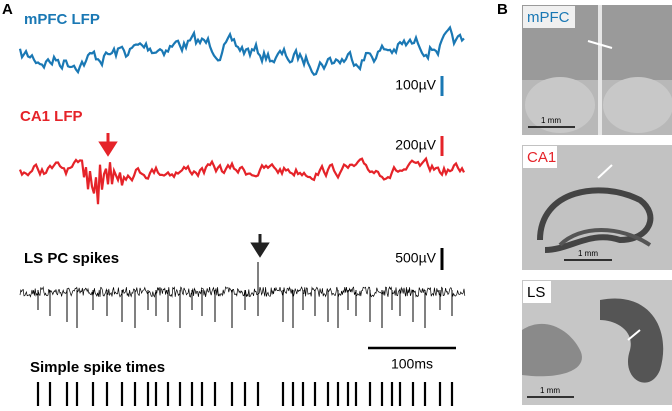 This screenshot has height=411, width=672. Describe the element at coordinates (71, 258) in the screenshot. I see `trace-label: LS PC spikes` at that location.